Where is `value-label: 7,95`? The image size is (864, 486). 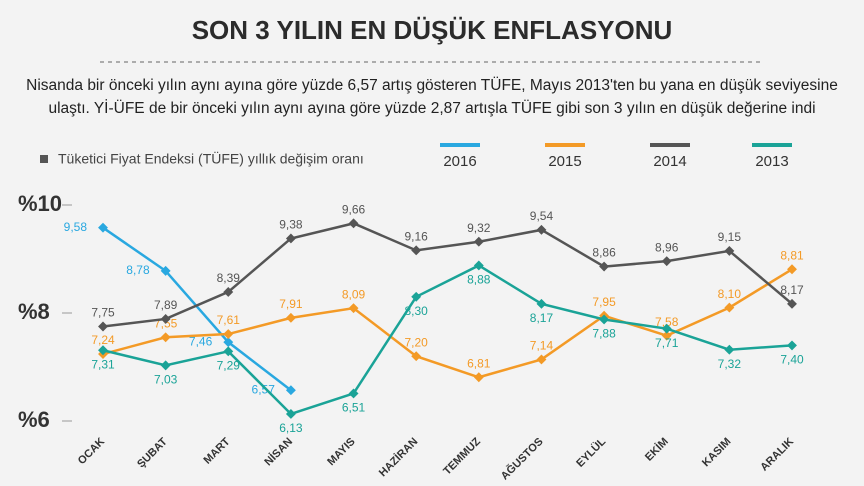 value-label: 7,95 is located at coordinates (604, 302).